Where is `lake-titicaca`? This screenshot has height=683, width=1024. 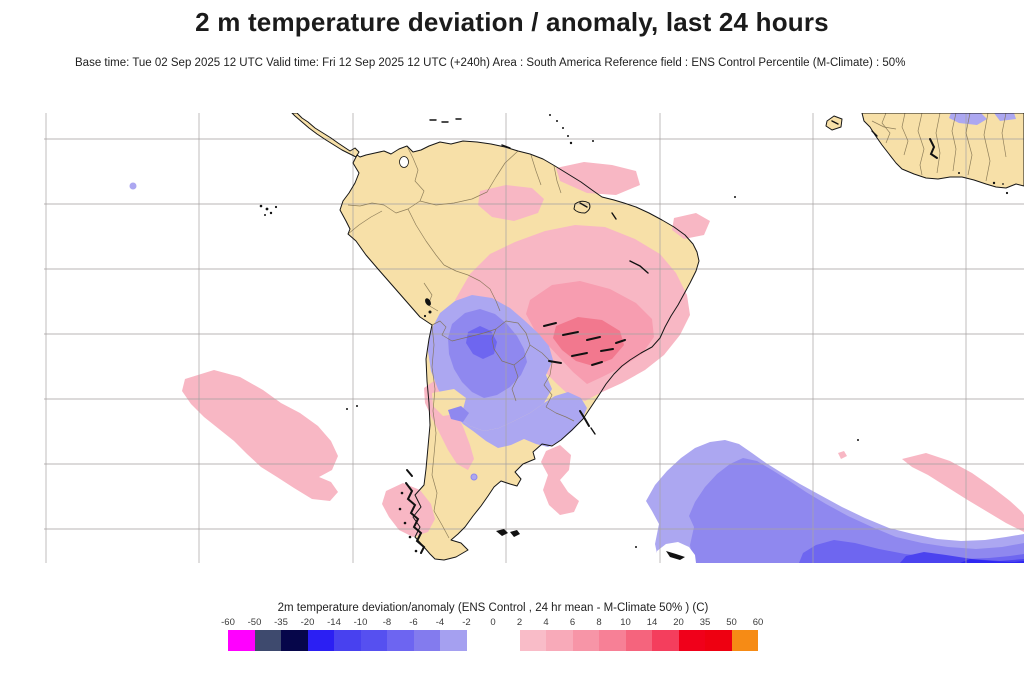 lake-titicaca is located at coordinates (427, 308).